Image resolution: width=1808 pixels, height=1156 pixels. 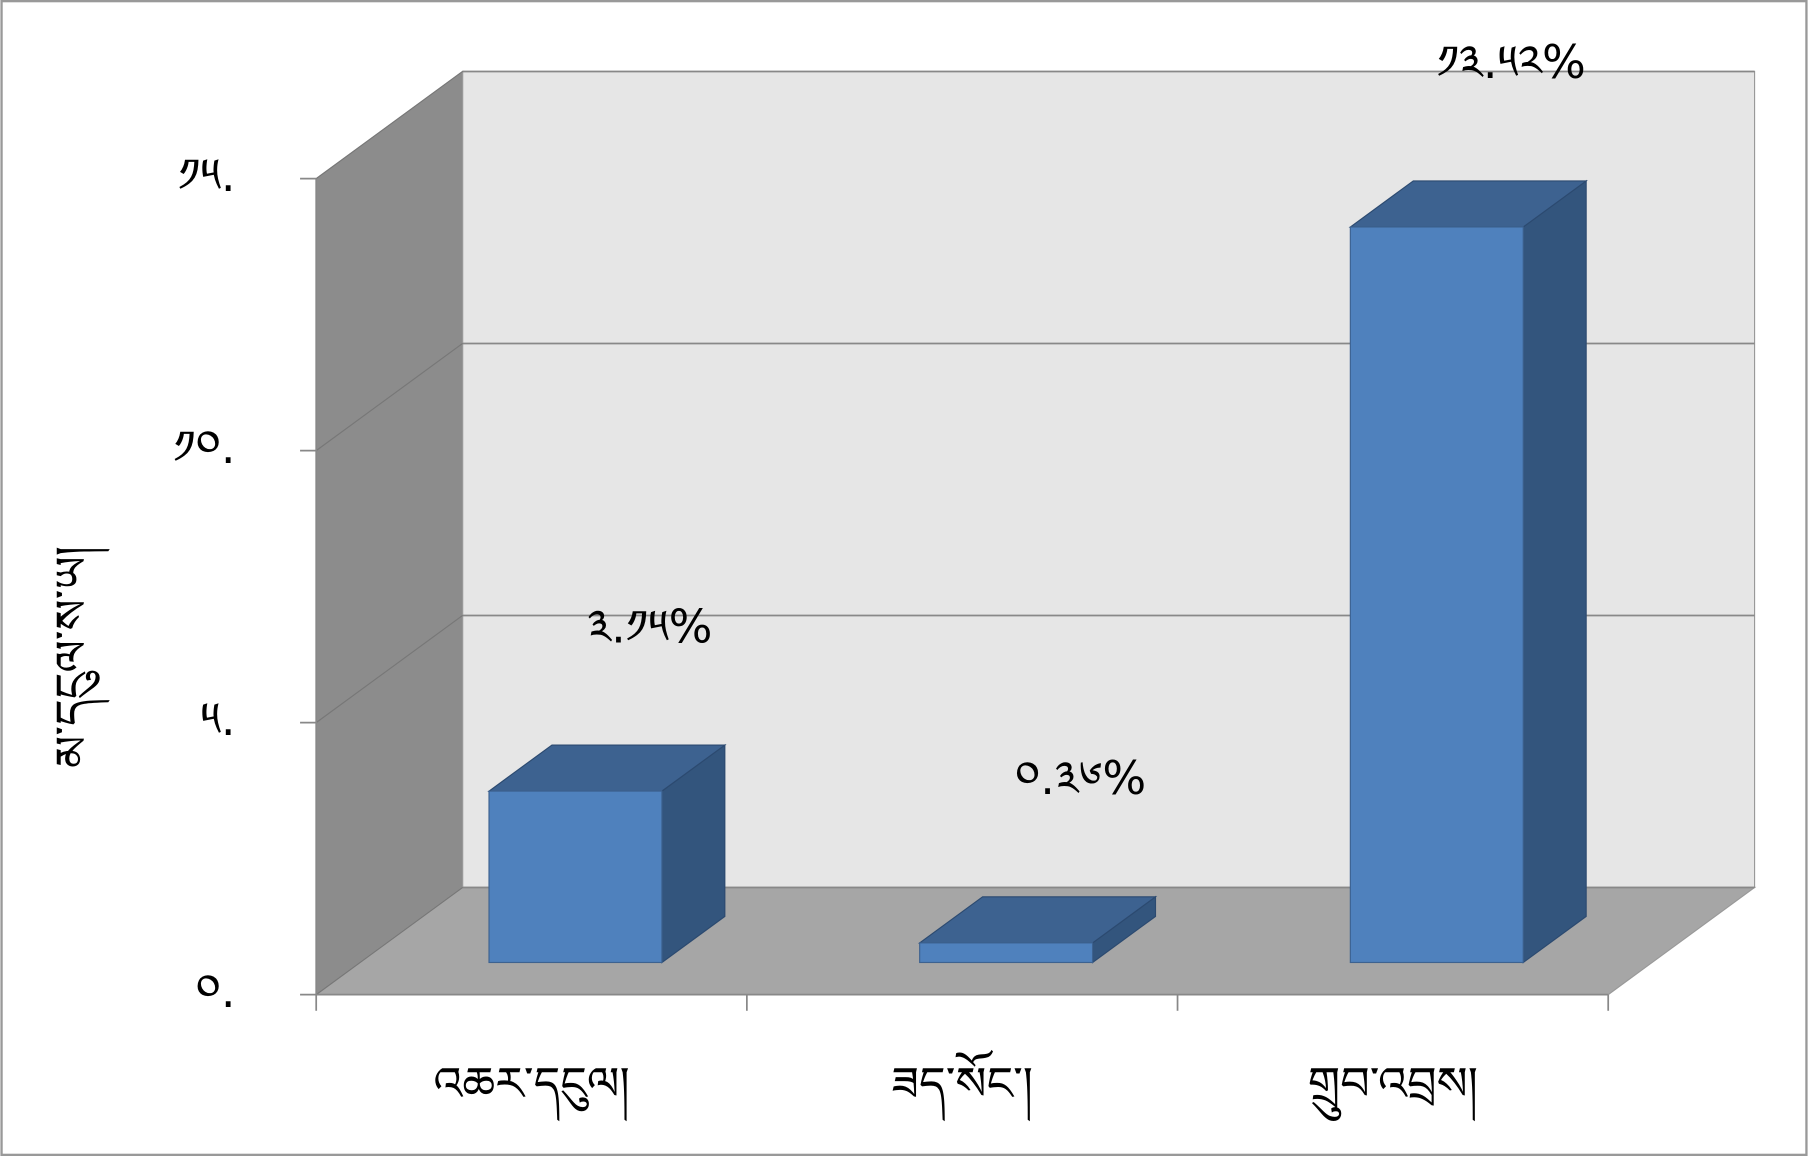 I want to click on y-tick-label: ༥., so click(x=217, y=719).